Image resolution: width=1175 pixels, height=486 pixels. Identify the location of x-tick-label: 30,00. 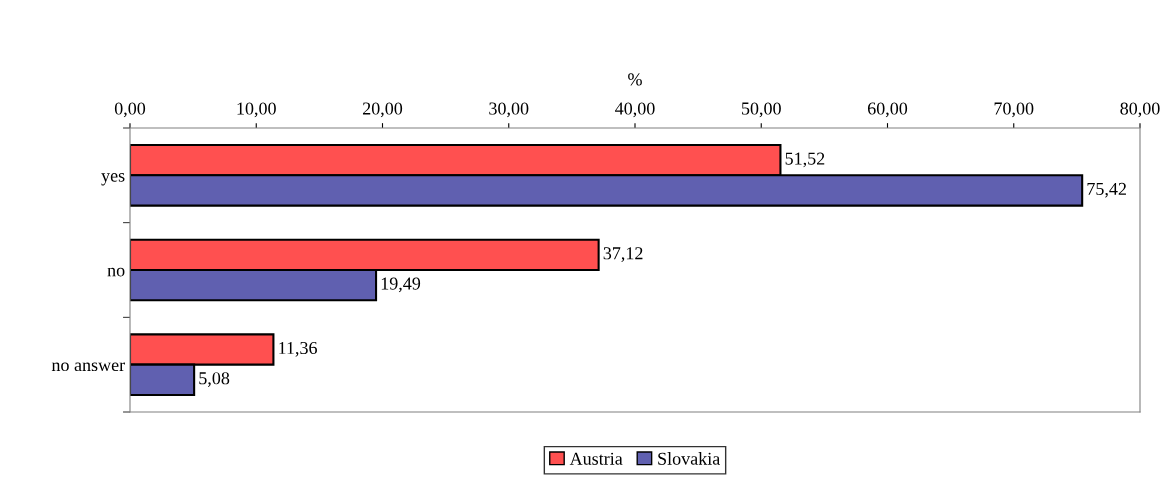
(509, 110).